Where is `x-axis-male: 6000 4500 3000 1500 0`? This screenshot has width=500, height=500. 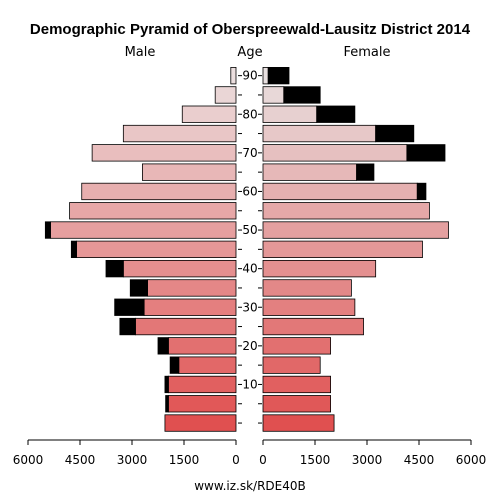
x-axis-male: 6000 4500 3000 1500 0 is located at coordinates (126, 453).